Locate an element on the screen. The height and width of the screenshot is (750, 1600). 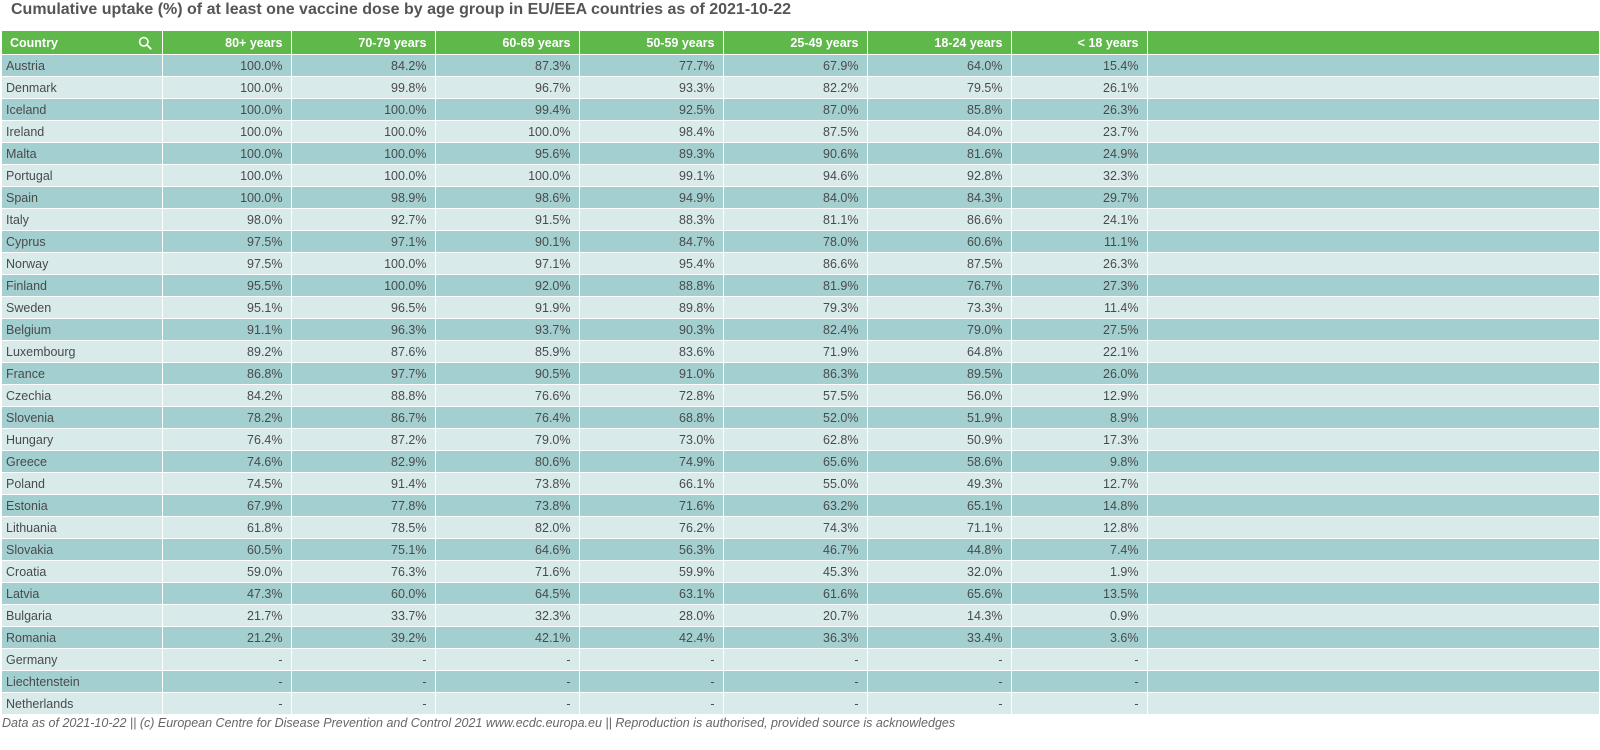
value-cell: 74.3% is located at coordinates (795, 527).